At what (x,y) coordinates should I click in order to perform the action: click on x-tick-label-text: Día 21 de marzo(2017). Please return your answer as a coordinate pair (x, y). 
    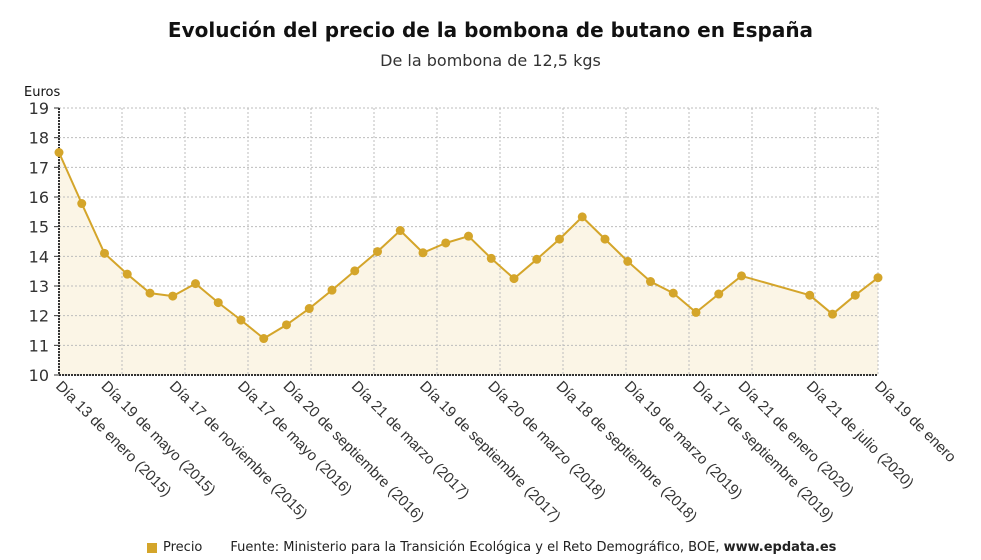
    Looking at the image, I should click on (410, 440).